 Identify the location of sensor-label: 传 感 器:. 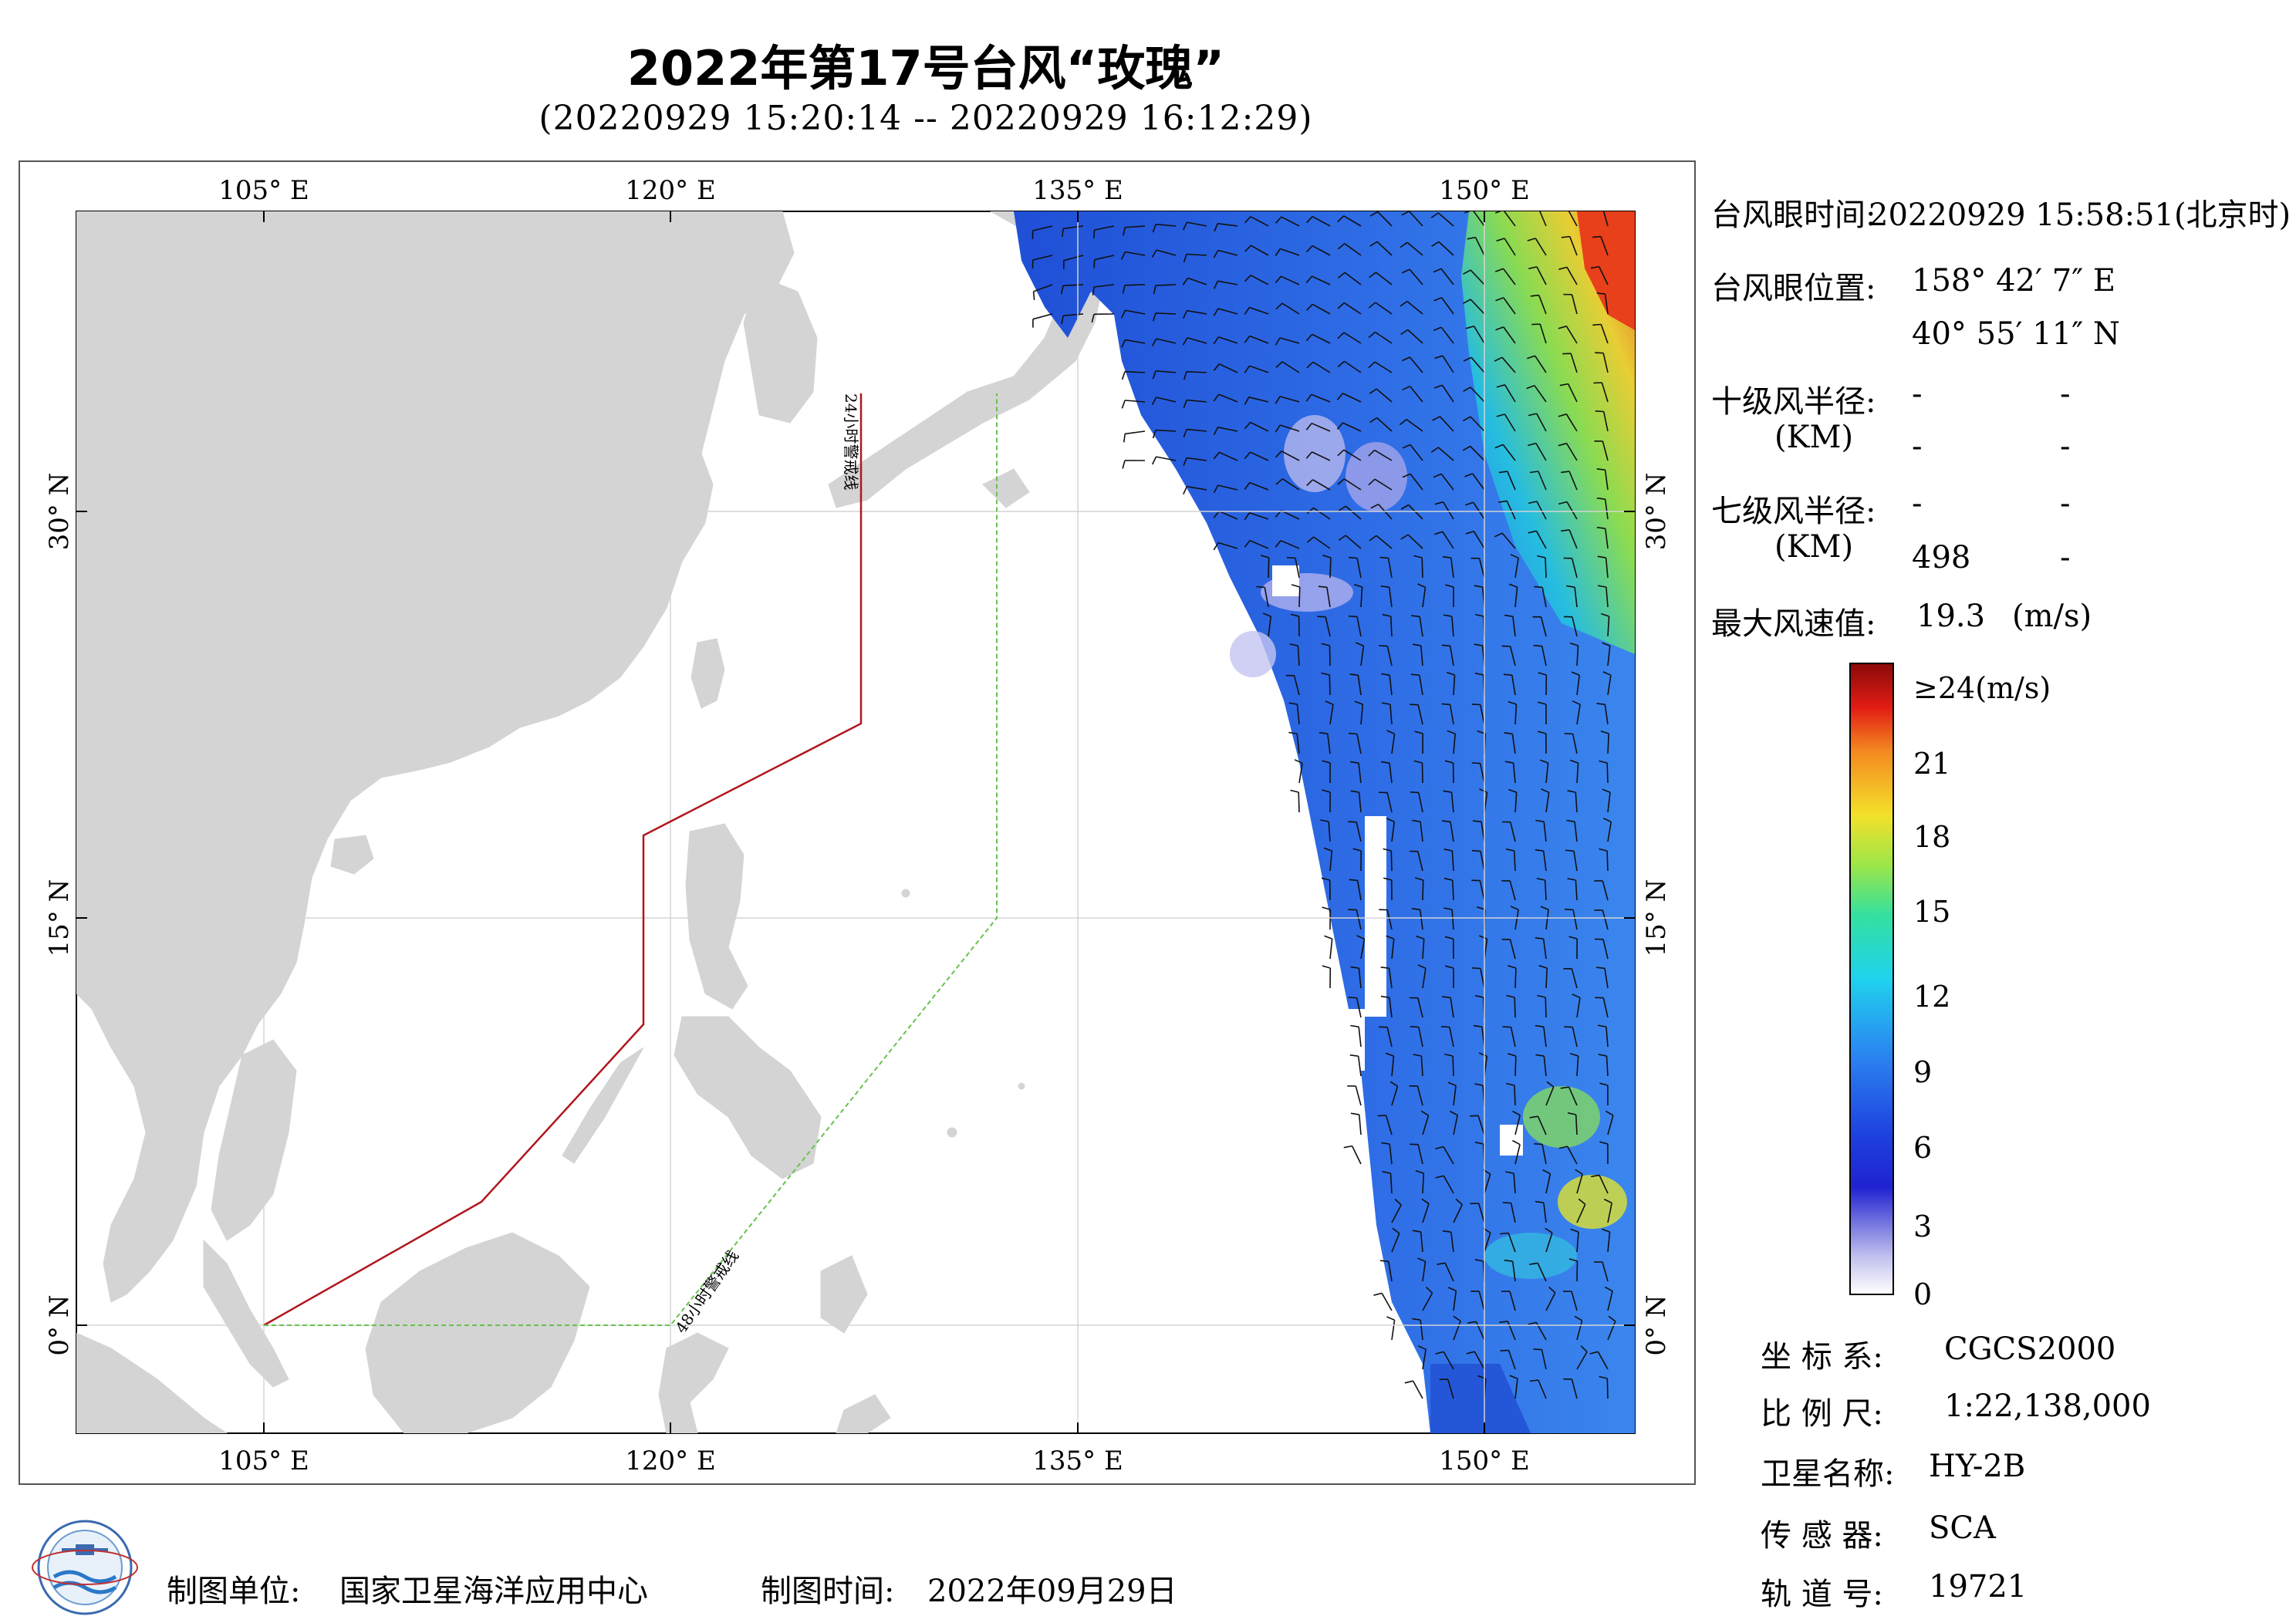
(1822, 1536).